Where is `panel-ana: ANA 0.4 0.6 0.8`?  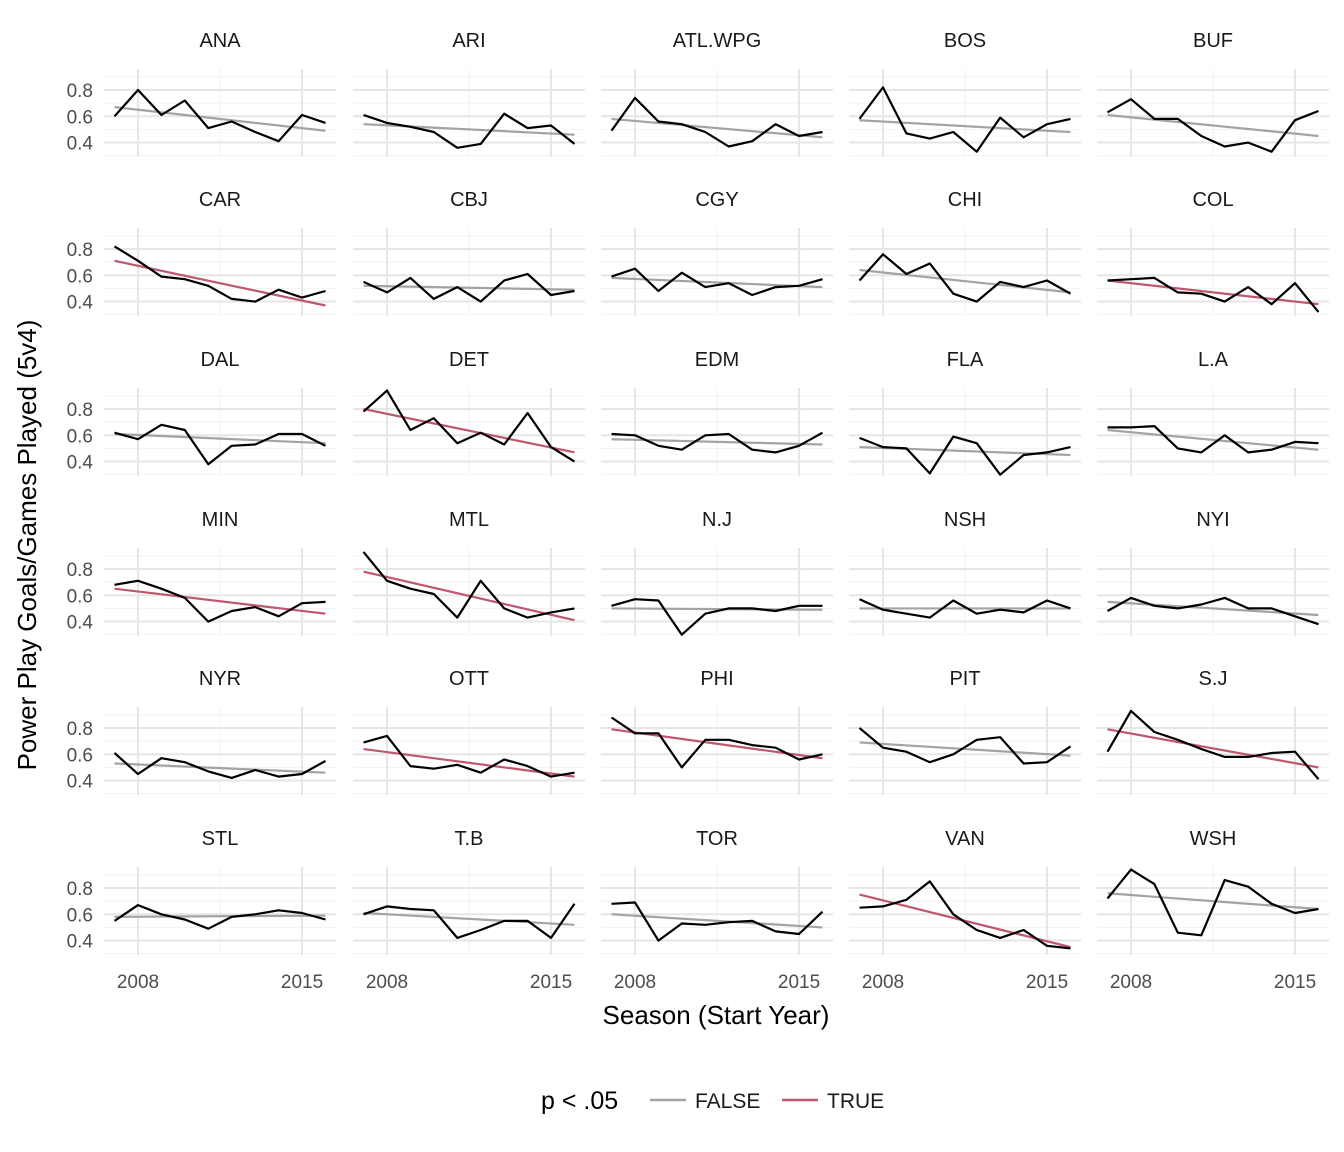 panel-ana: ANA 0.4 0.6 0.8 is located at coordinates (201, 93).